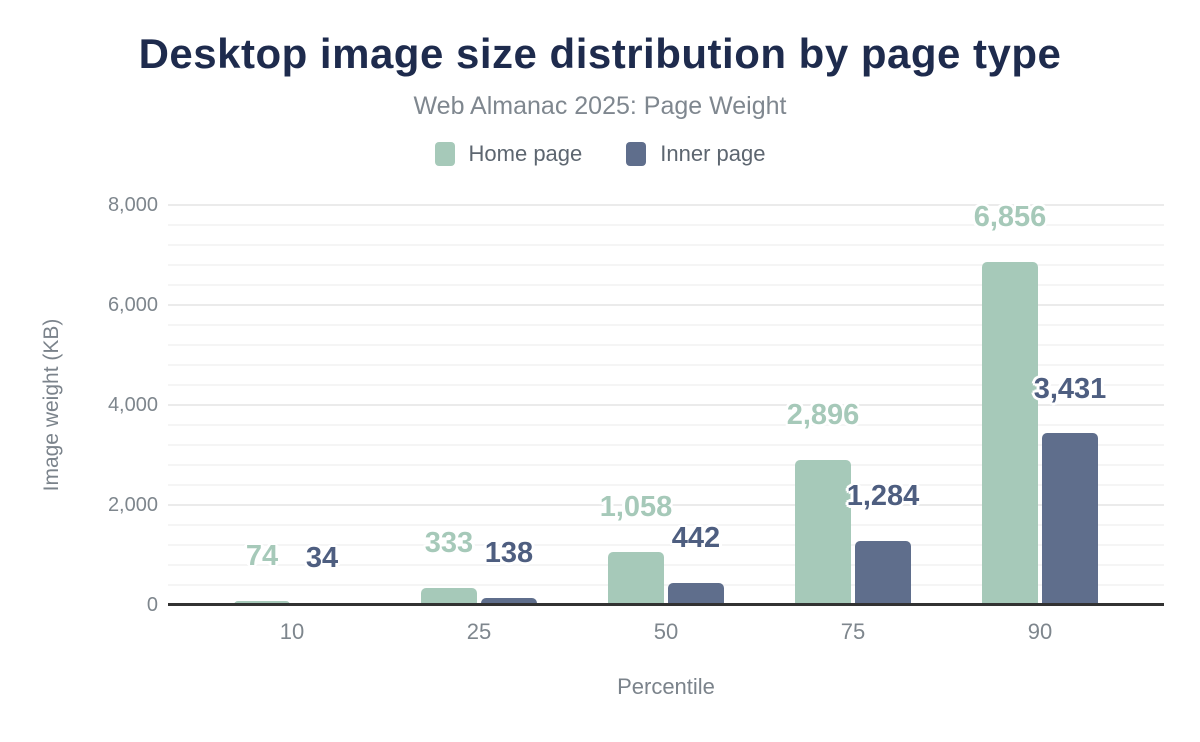 This screenshot has height=742, width=1200. I want to click on x-tick-label-50: 50, so click(666, 631).